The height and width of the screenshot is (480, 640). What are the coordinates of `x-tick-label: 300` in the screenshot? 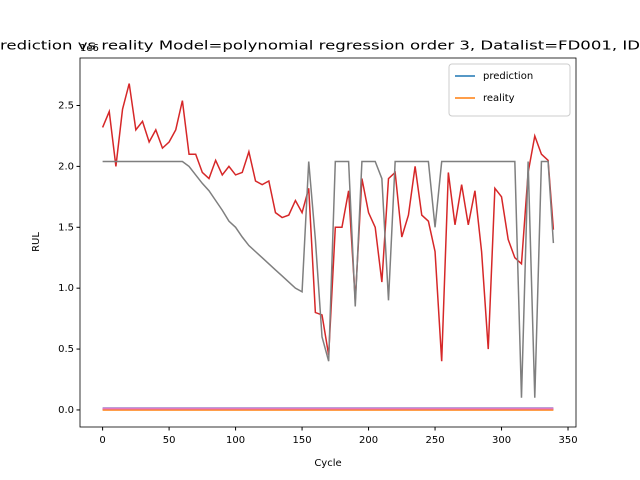 It's located at (501, 440).